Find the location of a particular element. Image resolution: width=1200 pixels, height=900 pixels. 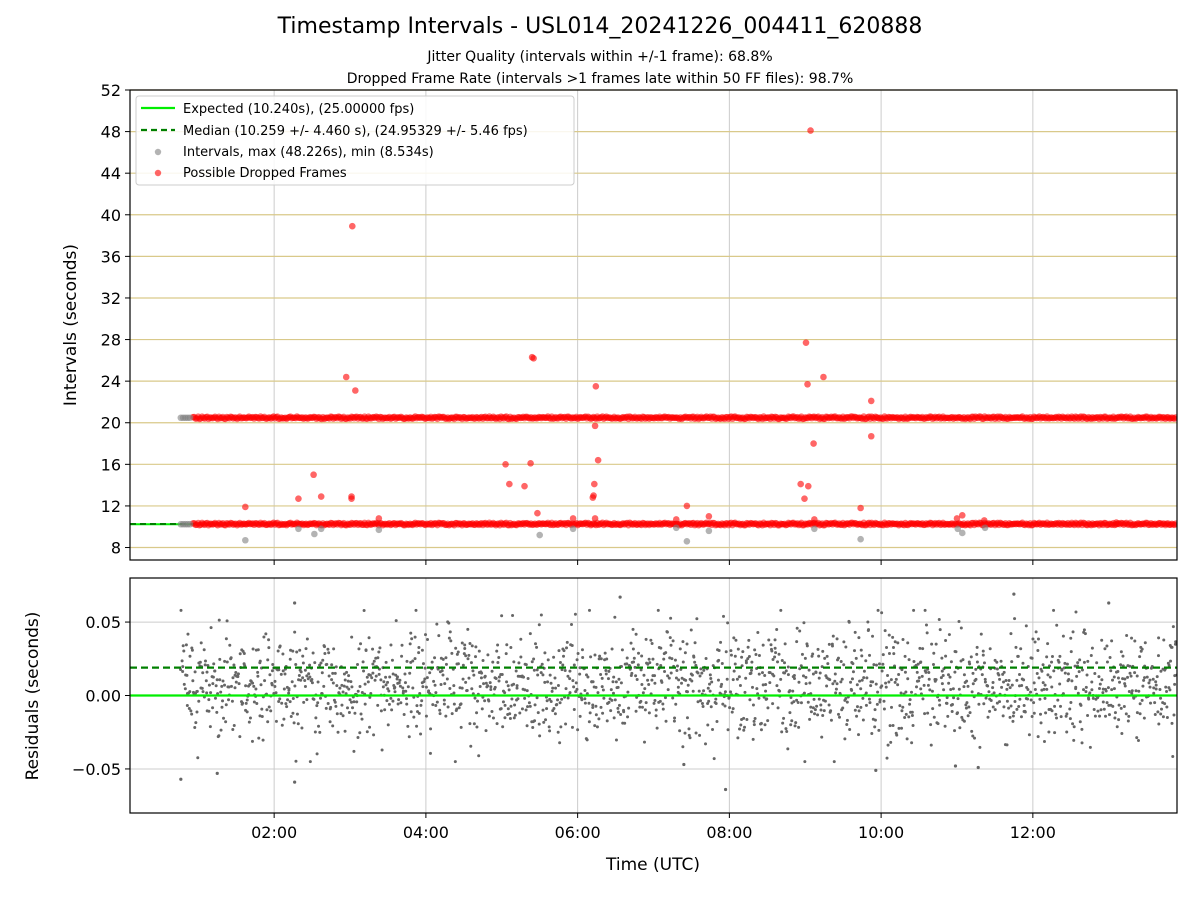

residuals-xtick-label: 12:00 is located at coordinates (1033, 832).